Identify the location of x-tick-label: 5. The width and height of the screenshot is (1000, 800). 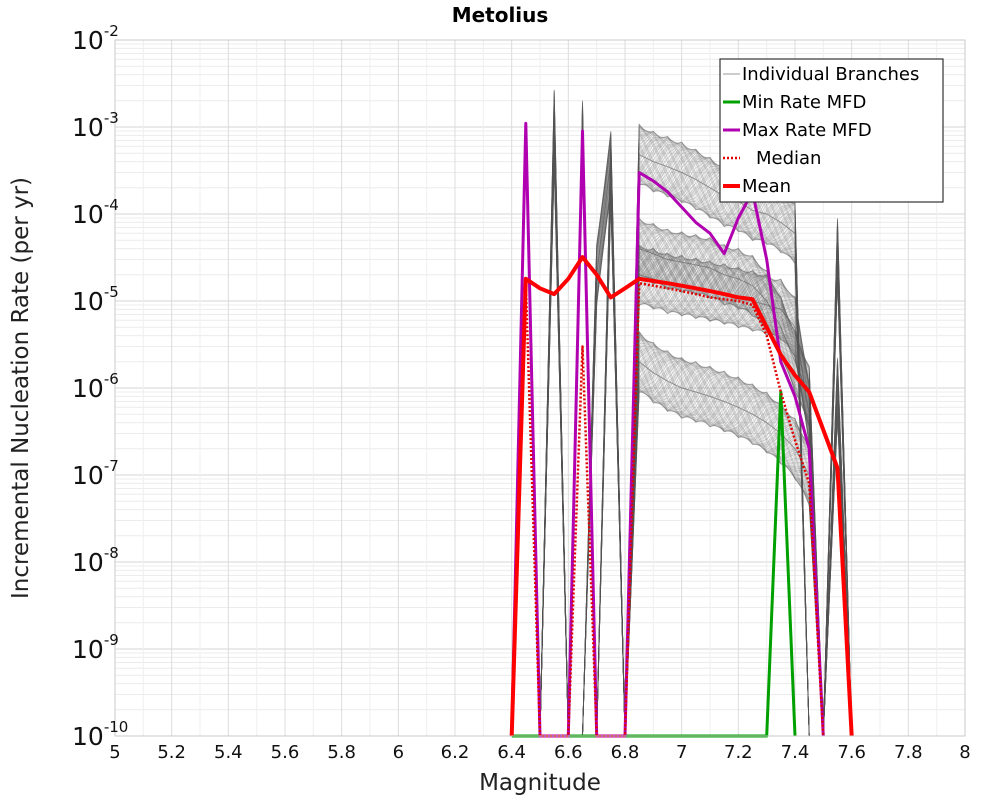
(114, 752).